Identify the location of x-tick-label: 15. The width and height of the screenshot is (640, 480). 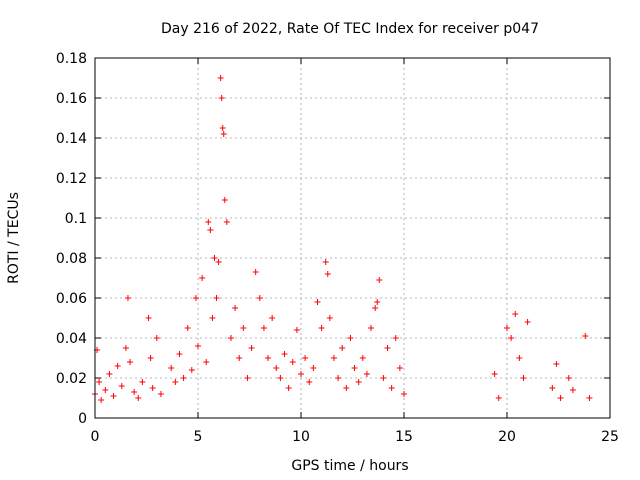
(404, 437).